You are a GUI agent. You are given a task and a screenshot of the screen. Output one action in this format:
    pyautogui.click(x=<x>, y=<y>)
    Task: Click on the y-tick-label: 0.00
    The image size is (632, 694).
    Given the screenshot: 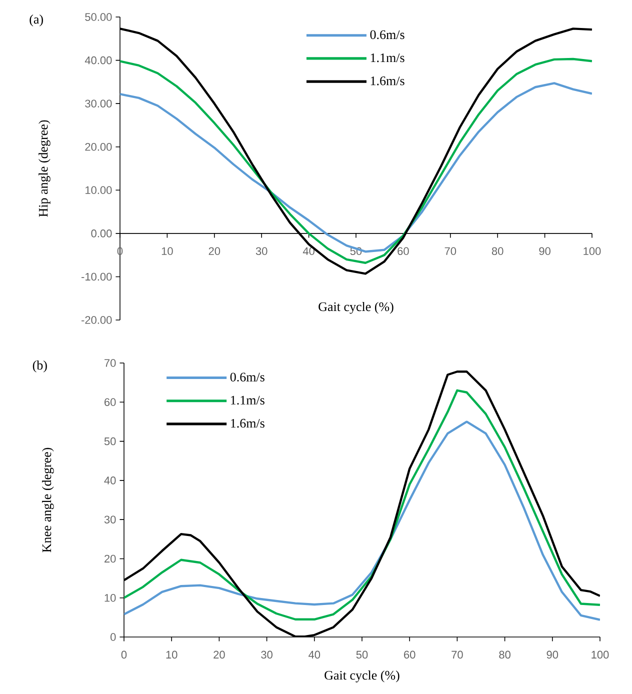 What is the action you would take?
    pyautogui.click(x=101, y=234)
    